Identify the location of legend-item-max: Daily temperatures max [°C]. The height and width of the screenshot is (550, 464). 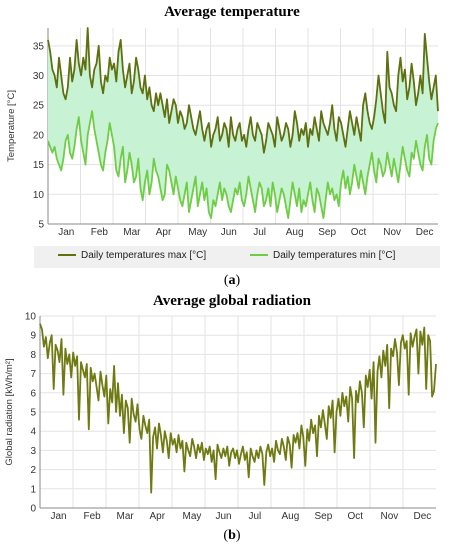
(132, 255).